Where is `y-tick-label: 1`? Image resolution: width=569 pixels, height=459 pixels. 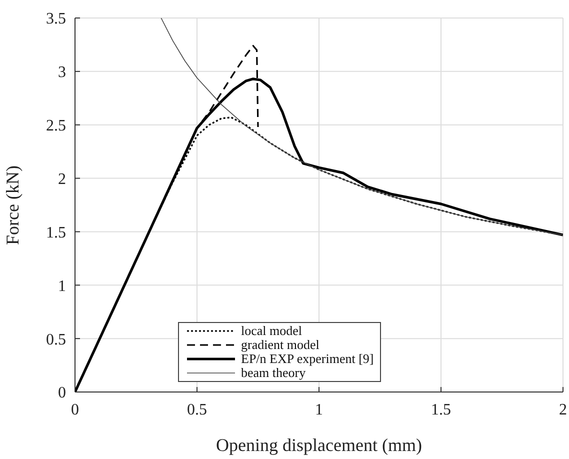
y-tick-label: 1 is located at coordinates (62, 286).